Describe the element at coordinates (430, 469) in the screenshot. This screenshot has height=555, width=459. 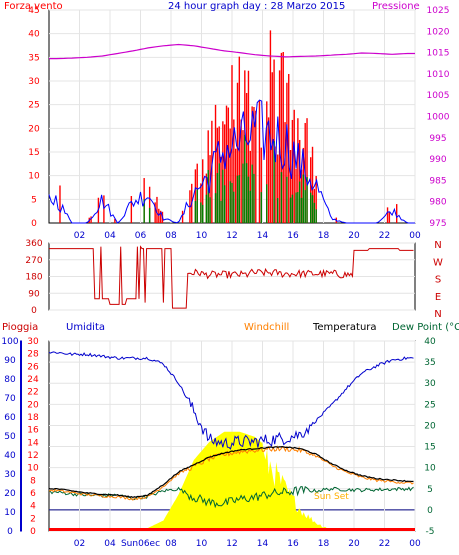
I see `temperature-y-tick-label: 10` at that location.